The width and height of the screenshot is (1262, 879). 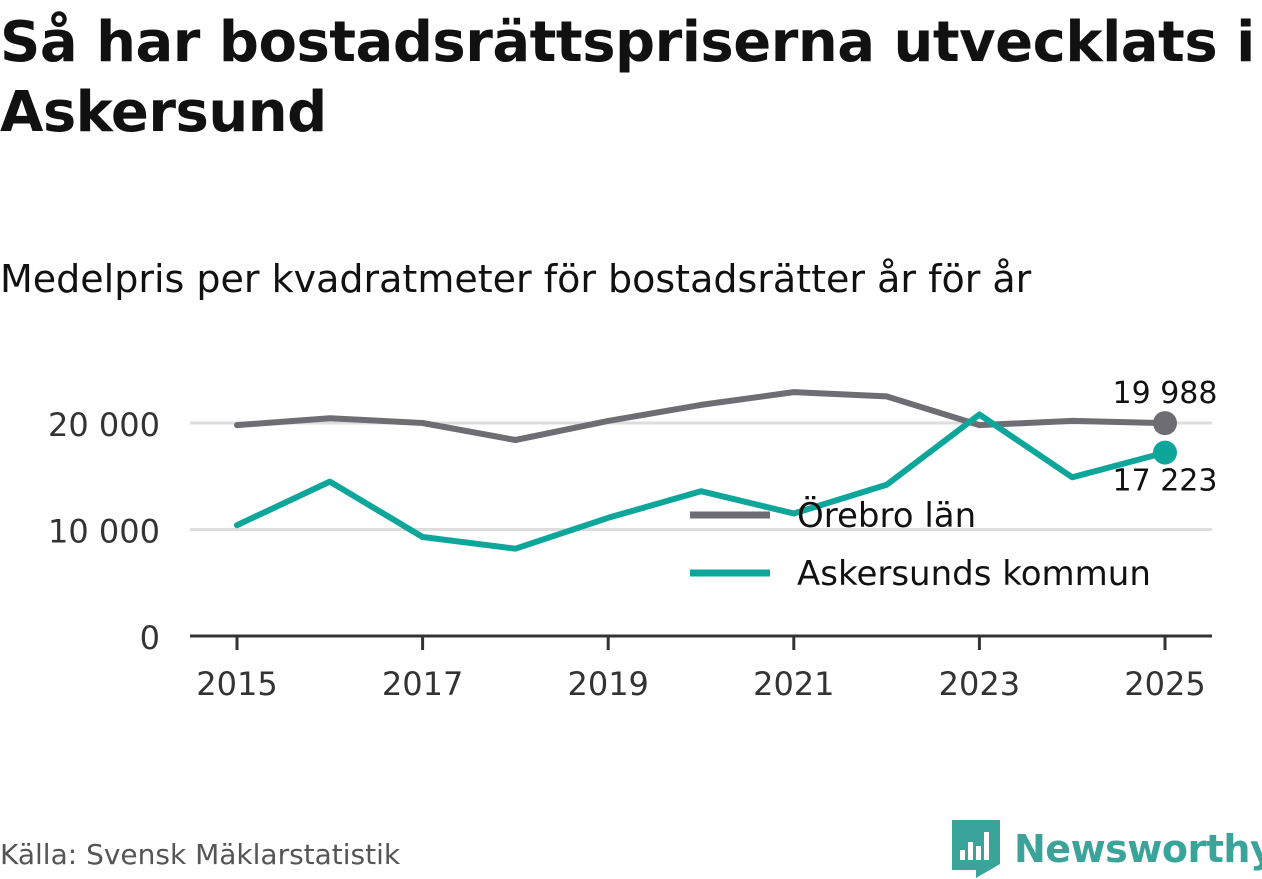 I want to click on end-label-orebro: 19 988, so click(x=1165, y=393).